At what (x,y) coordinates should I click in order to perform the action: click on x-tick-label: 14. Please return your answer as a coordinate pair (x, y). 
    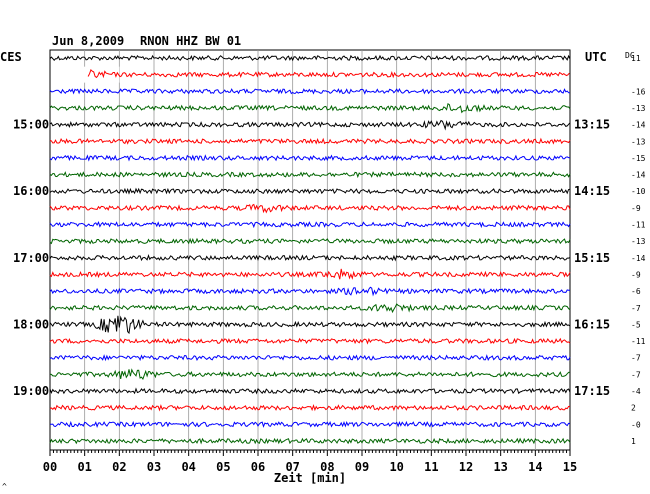
    Looking at the image, I should click on (535, 467).